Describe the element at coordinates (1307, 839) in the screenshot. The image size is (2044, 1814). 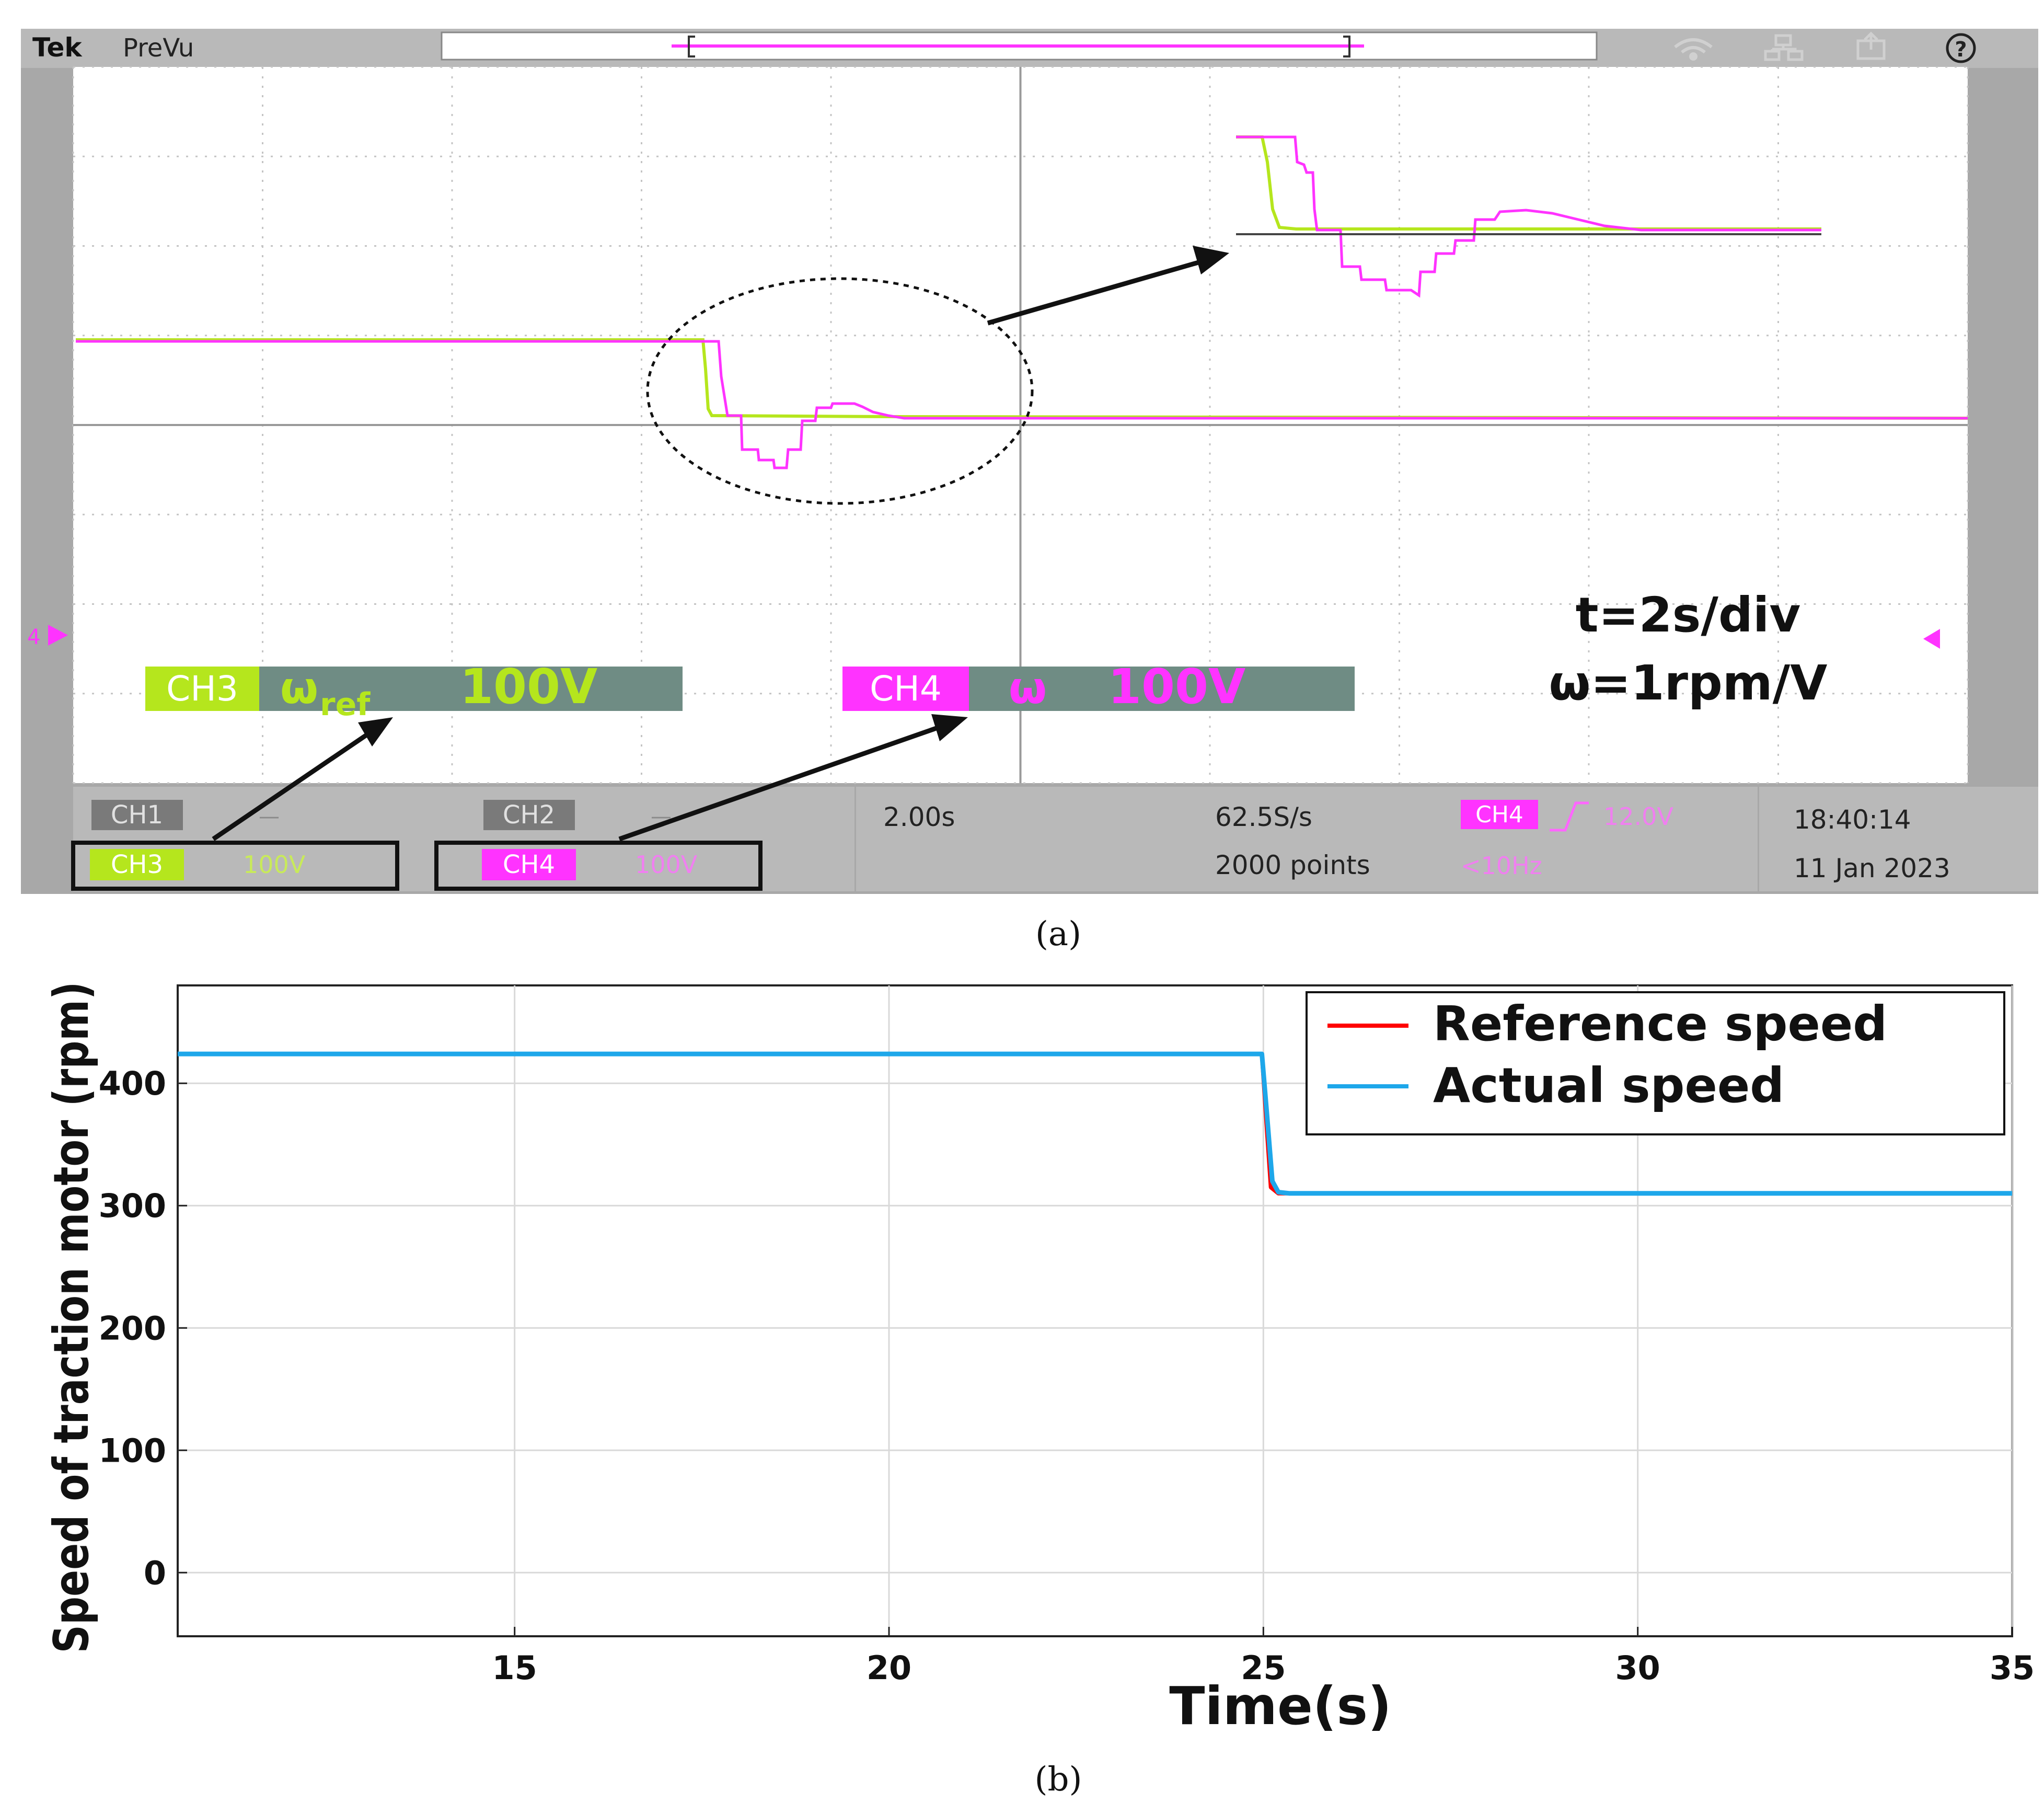
I see `acquisition-status-panel` at that location.